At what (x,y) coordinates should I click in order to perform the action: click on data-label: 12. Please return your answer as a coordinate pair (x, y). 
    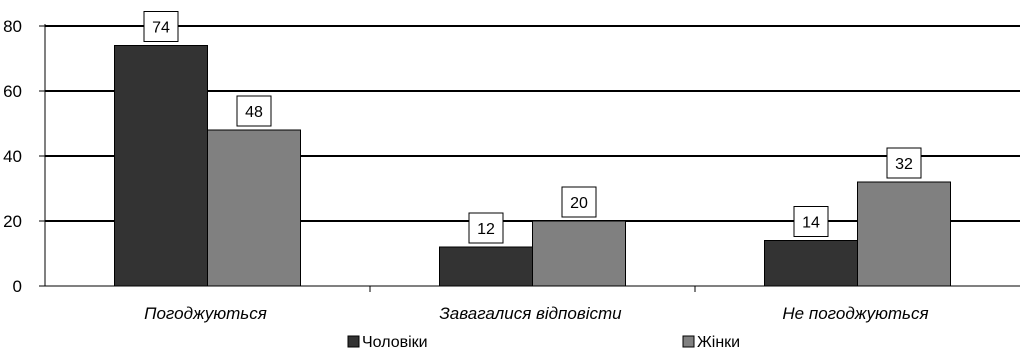
    Looking at the image, I should click on (486, 229).